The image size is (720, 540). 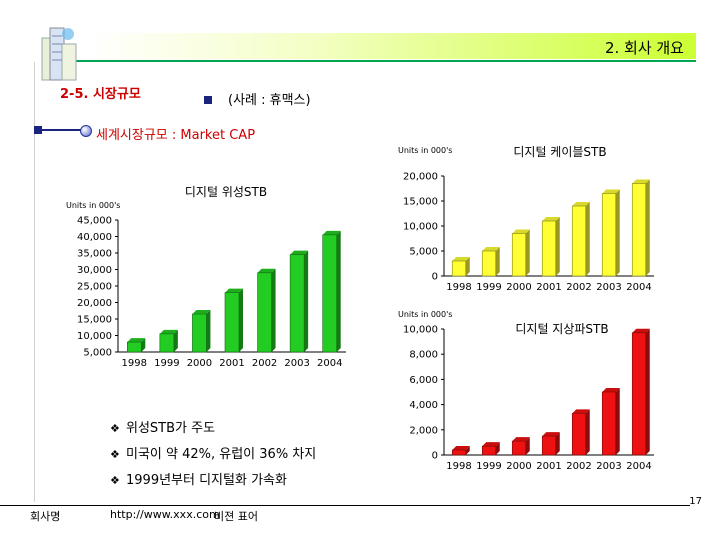 I want to click on header-underline, so click(x=378, y=61).